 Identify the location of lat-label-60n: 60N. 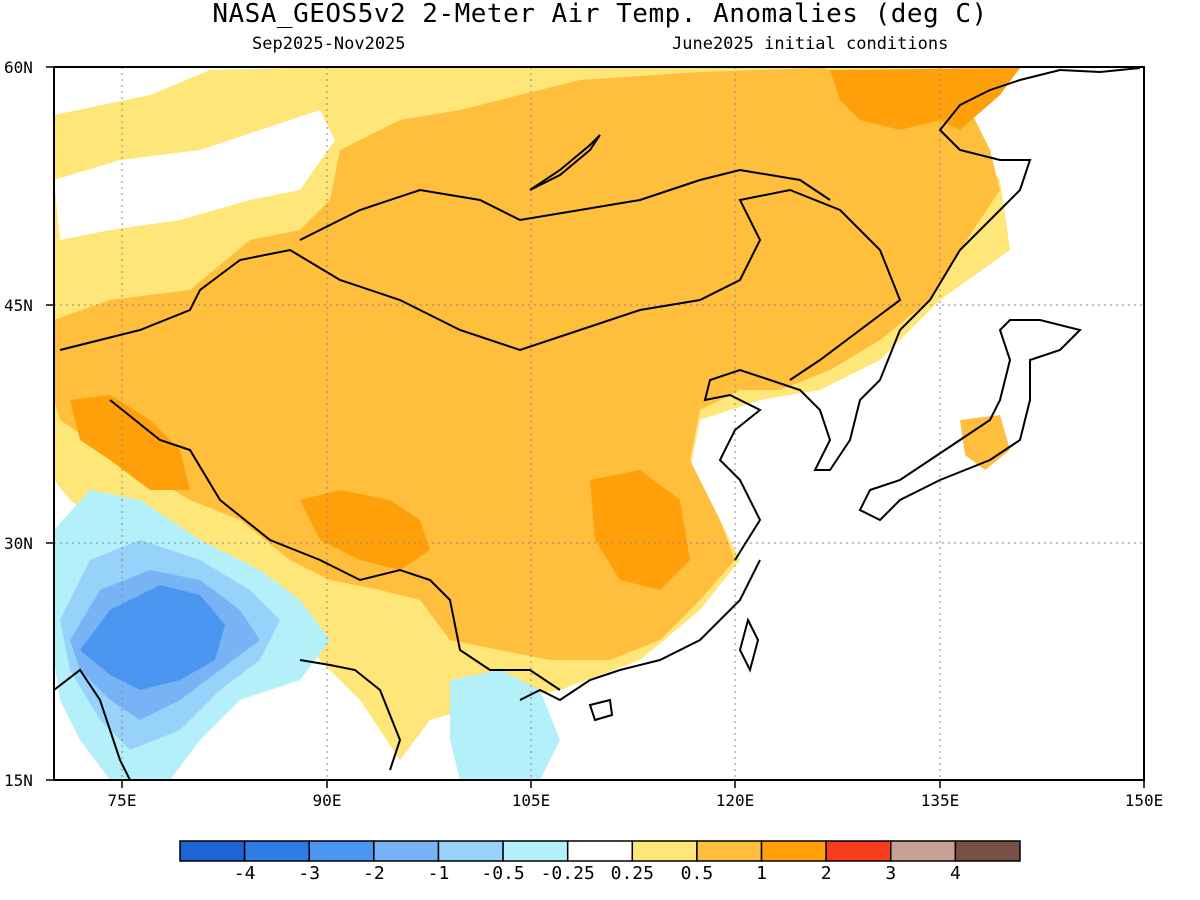
(18, 67).